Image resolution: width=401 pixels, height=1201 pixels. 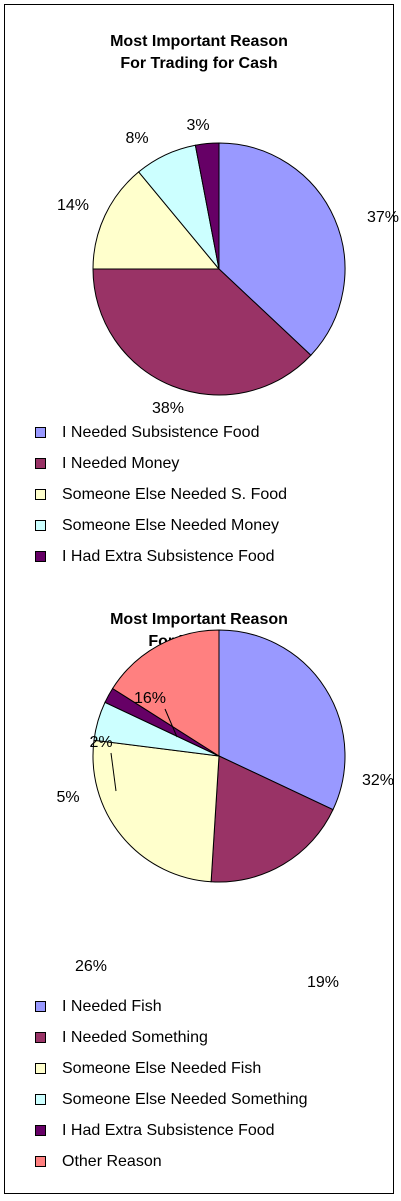 What do you see at coordinates (67, 797) in the screenshot?
I see `chart-2-data-label-4: 5%` at bounding box center [67, 797].